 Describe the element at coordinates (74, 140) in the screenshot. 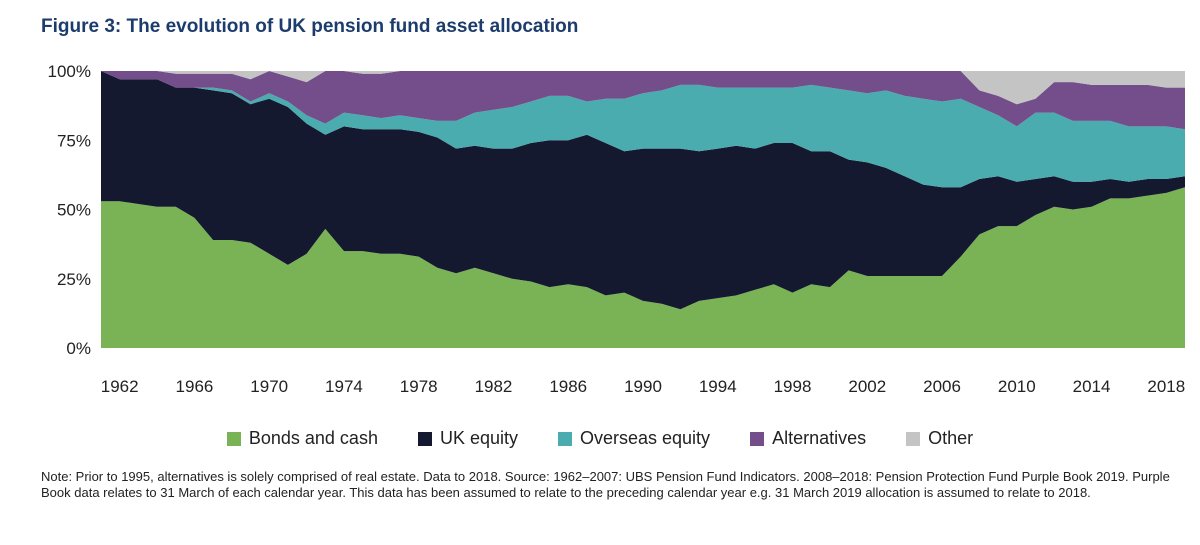

I see `y-tick-label: 75%` at that location.